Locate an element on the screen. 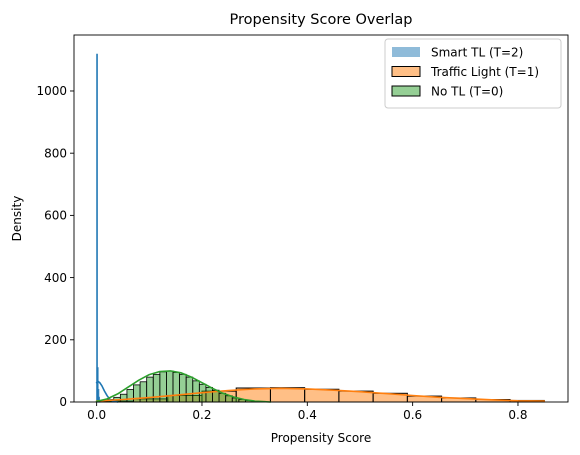 Image resolution: width=580 pixels, height=455 pixels. series-2-kde-line is located at coordinates (183, 386).